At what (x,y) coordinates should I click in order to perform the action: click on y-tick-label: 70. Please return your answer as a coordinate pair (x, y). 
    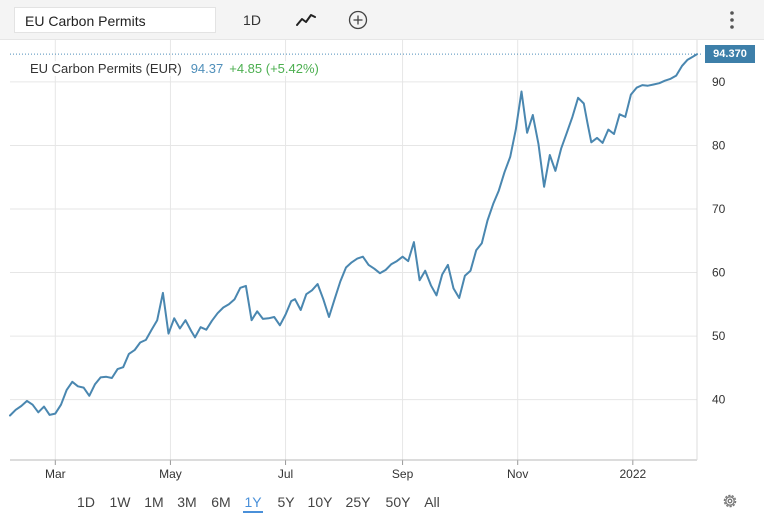
    Looking at the image, I should click on (719, 209).